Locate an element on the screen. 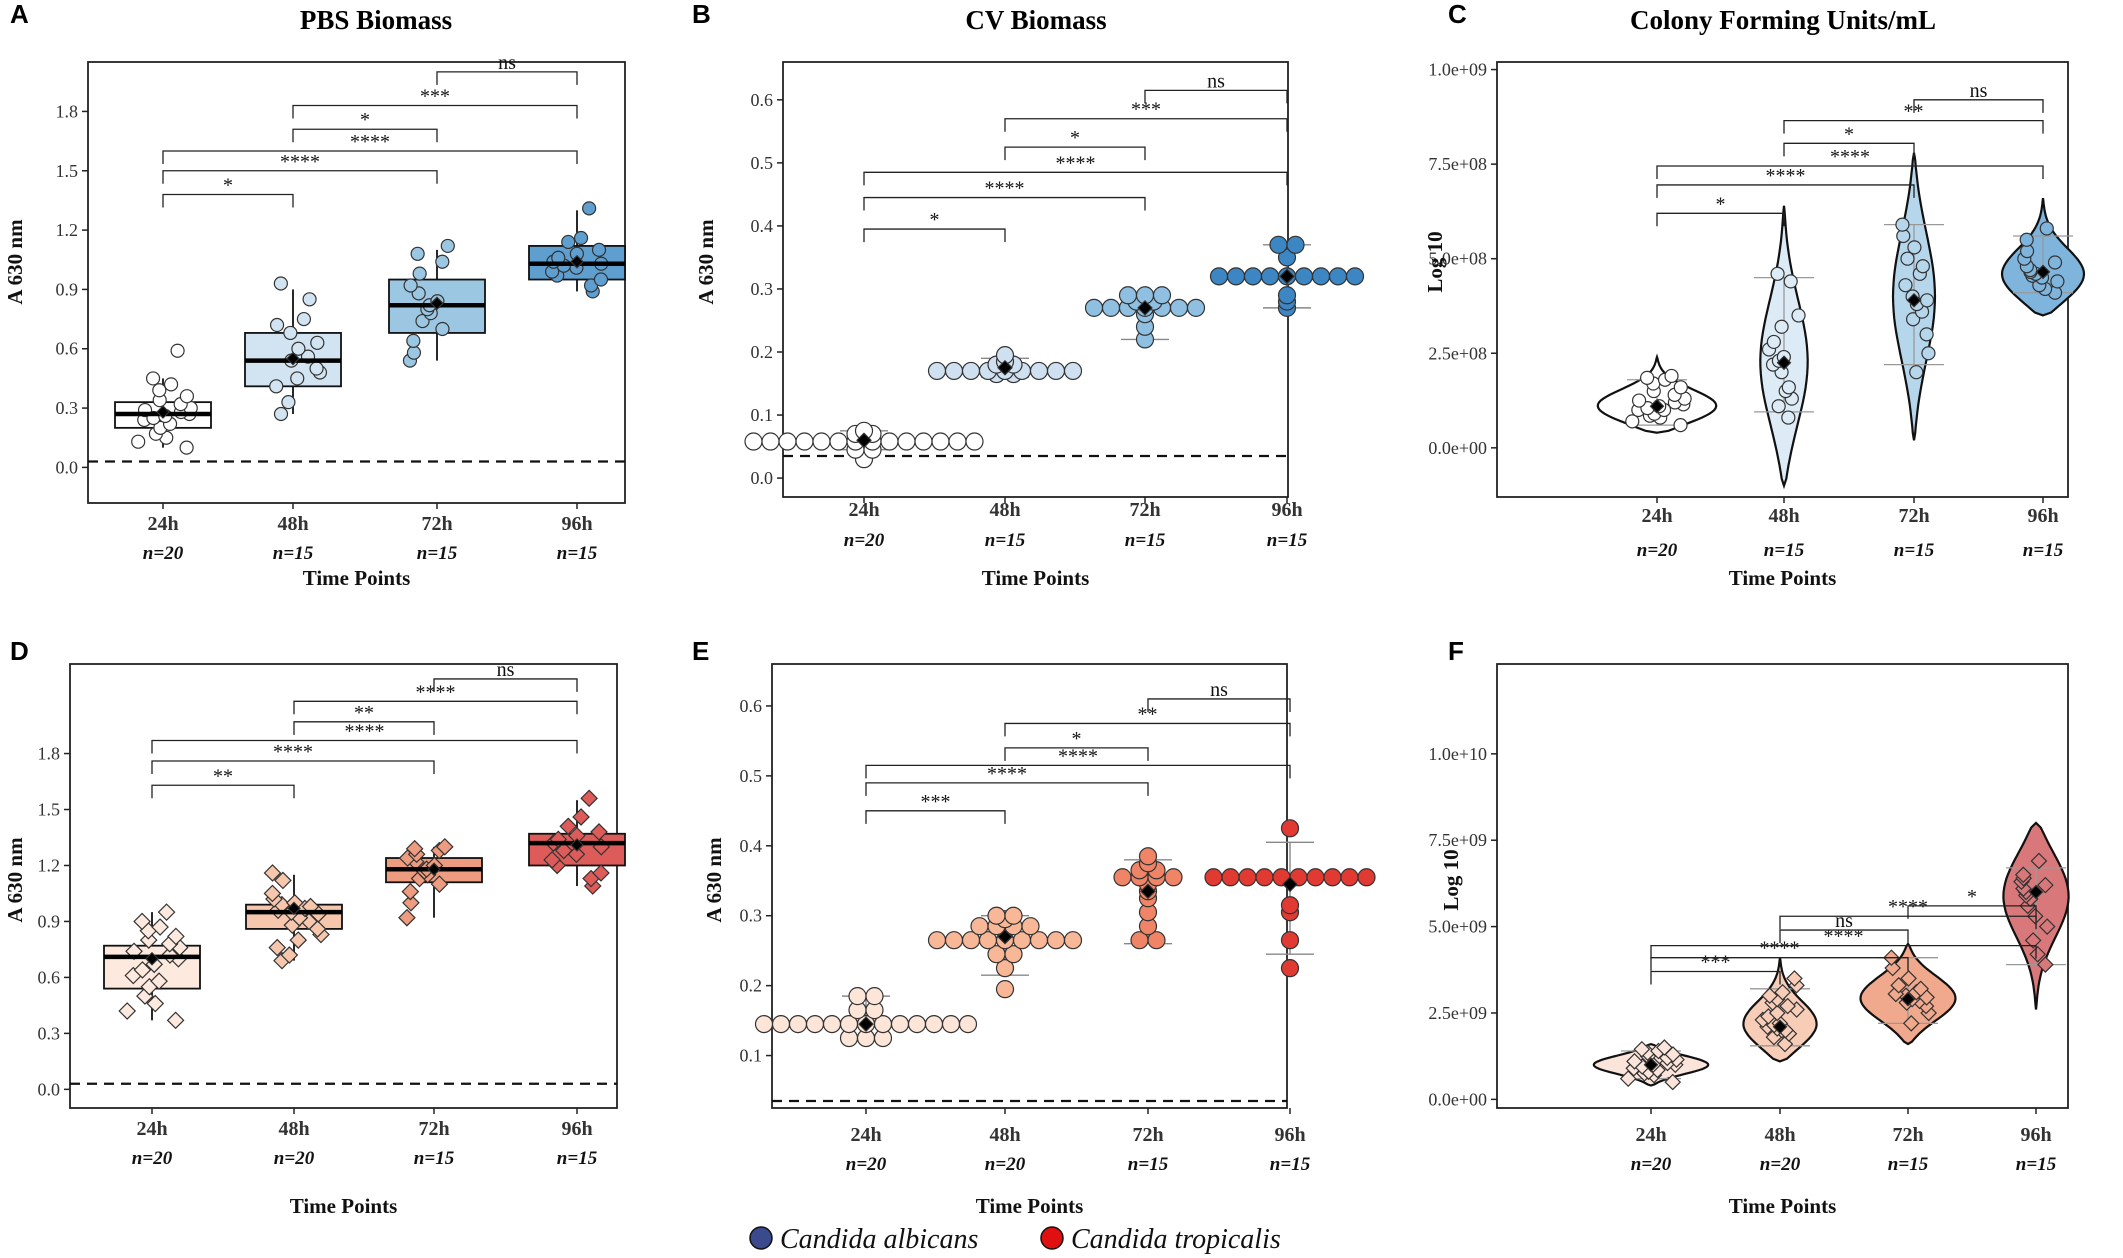  significance-brackets: ****************ns is located at coordinates (364, 729).